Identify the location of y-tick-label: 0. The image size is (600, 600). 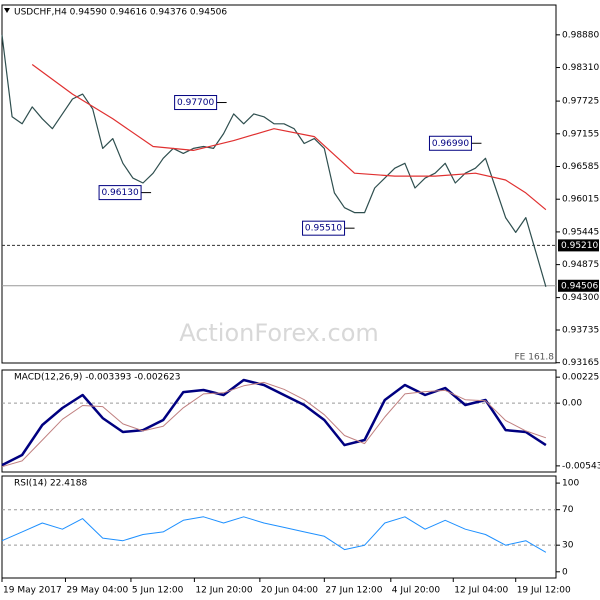
(565, 572).